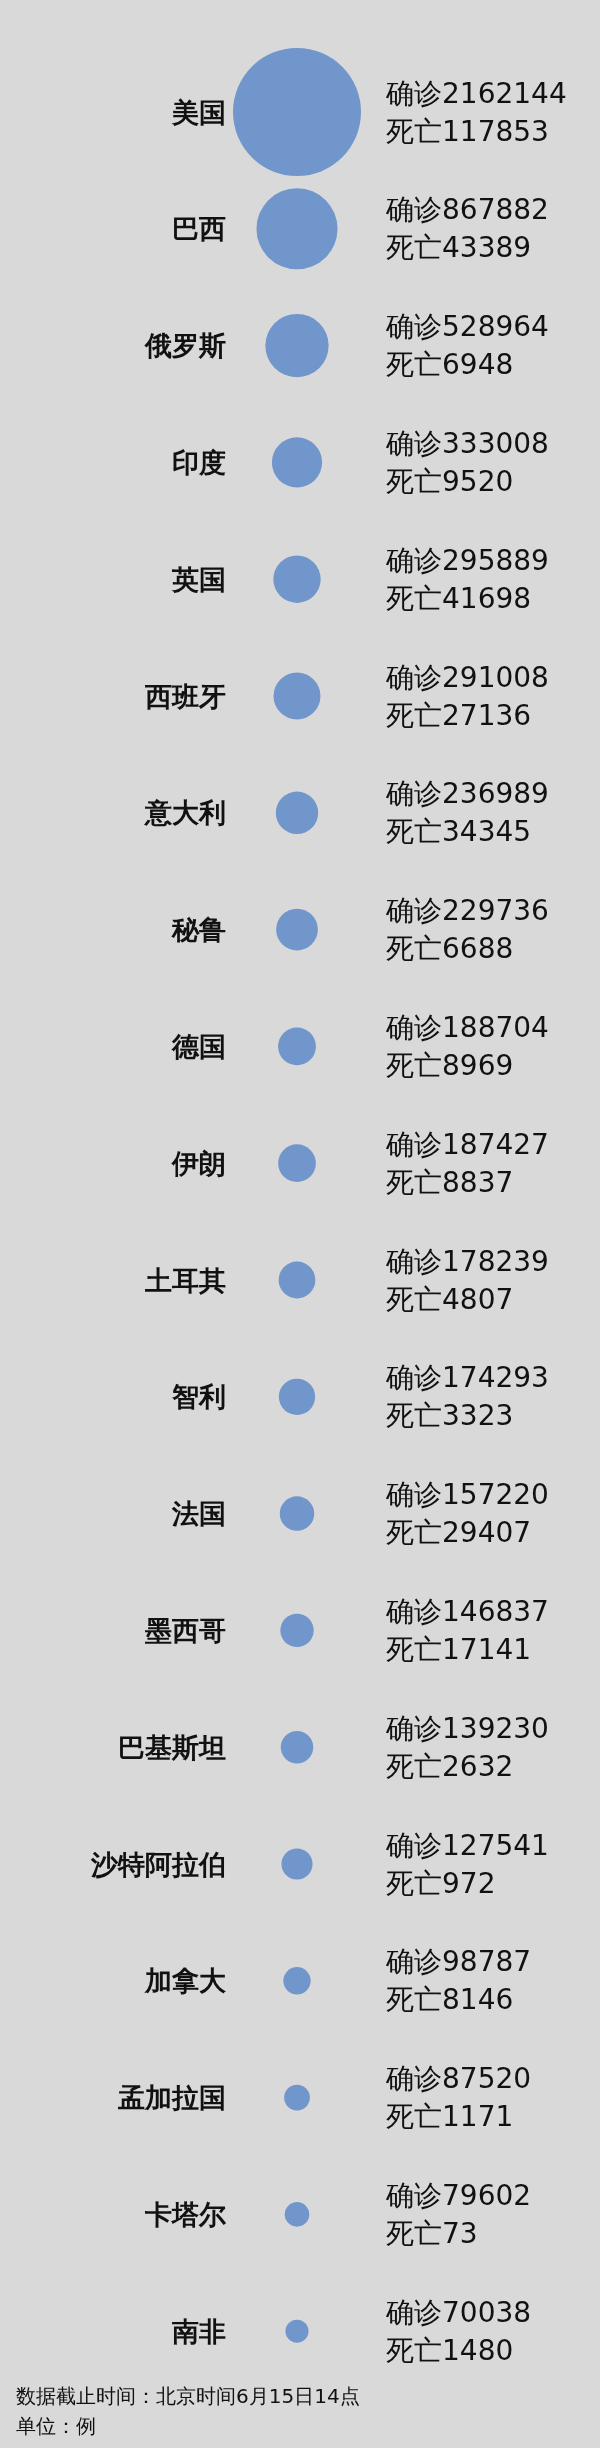 The image size is (600, 2448). Describe the element at coordinates (198, 579) in the screenshot. I see `category-label: 英国` at that location.